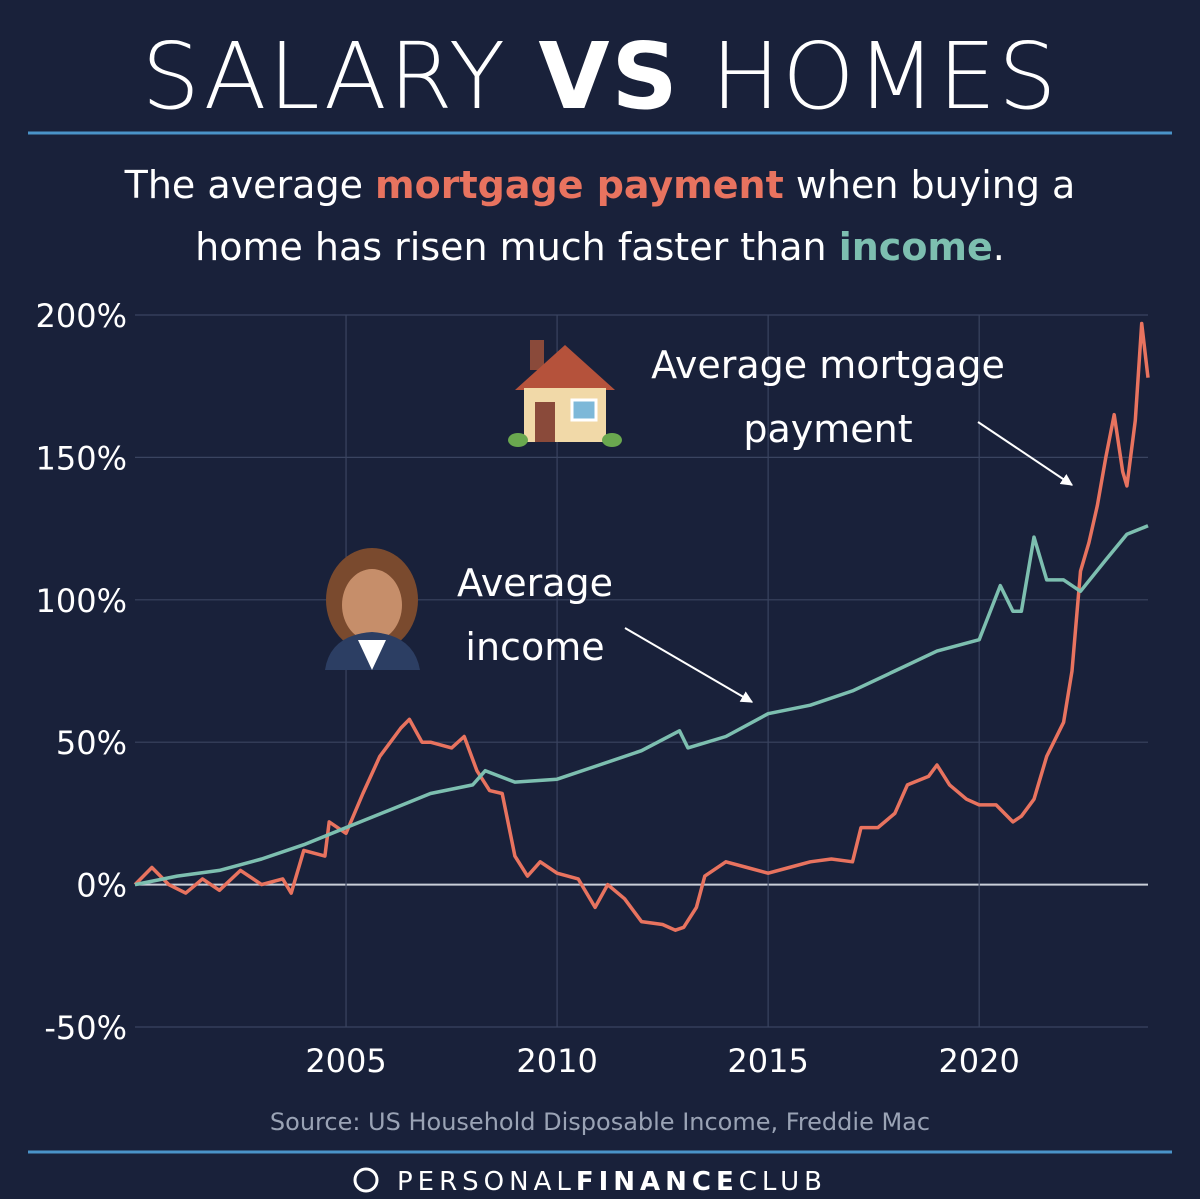 The width and height of the screenshot is (1200, 1199). I want to click on subtitle-part: income, so click(916, 247).